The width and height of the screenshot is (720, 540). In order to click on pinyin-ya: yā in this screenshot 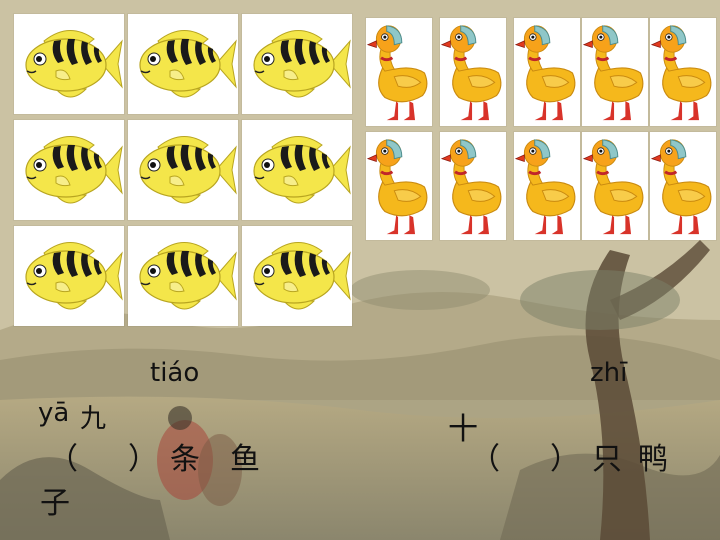, I will do `click(54, 413)`.